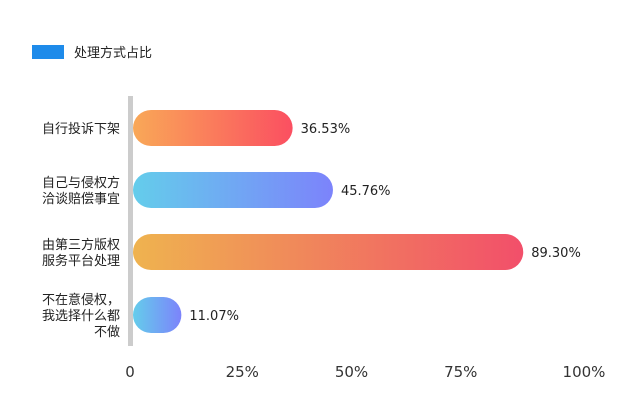  What do you see at coordinates (81, 245) in the screenshot?
I see `category-label-3-line-1: 由第三方版权` at bounding box center [81, 245].